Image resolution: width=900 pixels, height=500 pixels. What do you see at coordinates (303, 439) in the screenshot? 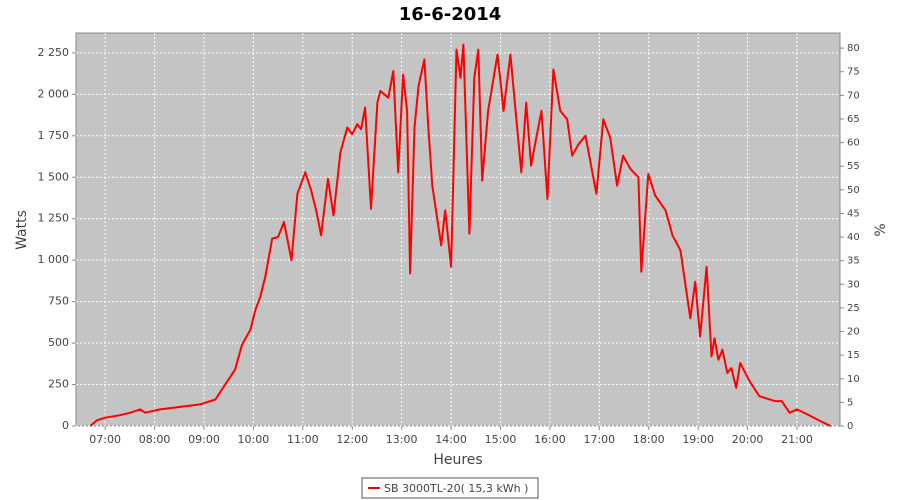
I see `x-tick-label: 11:00` at bounding box center [303, 439].